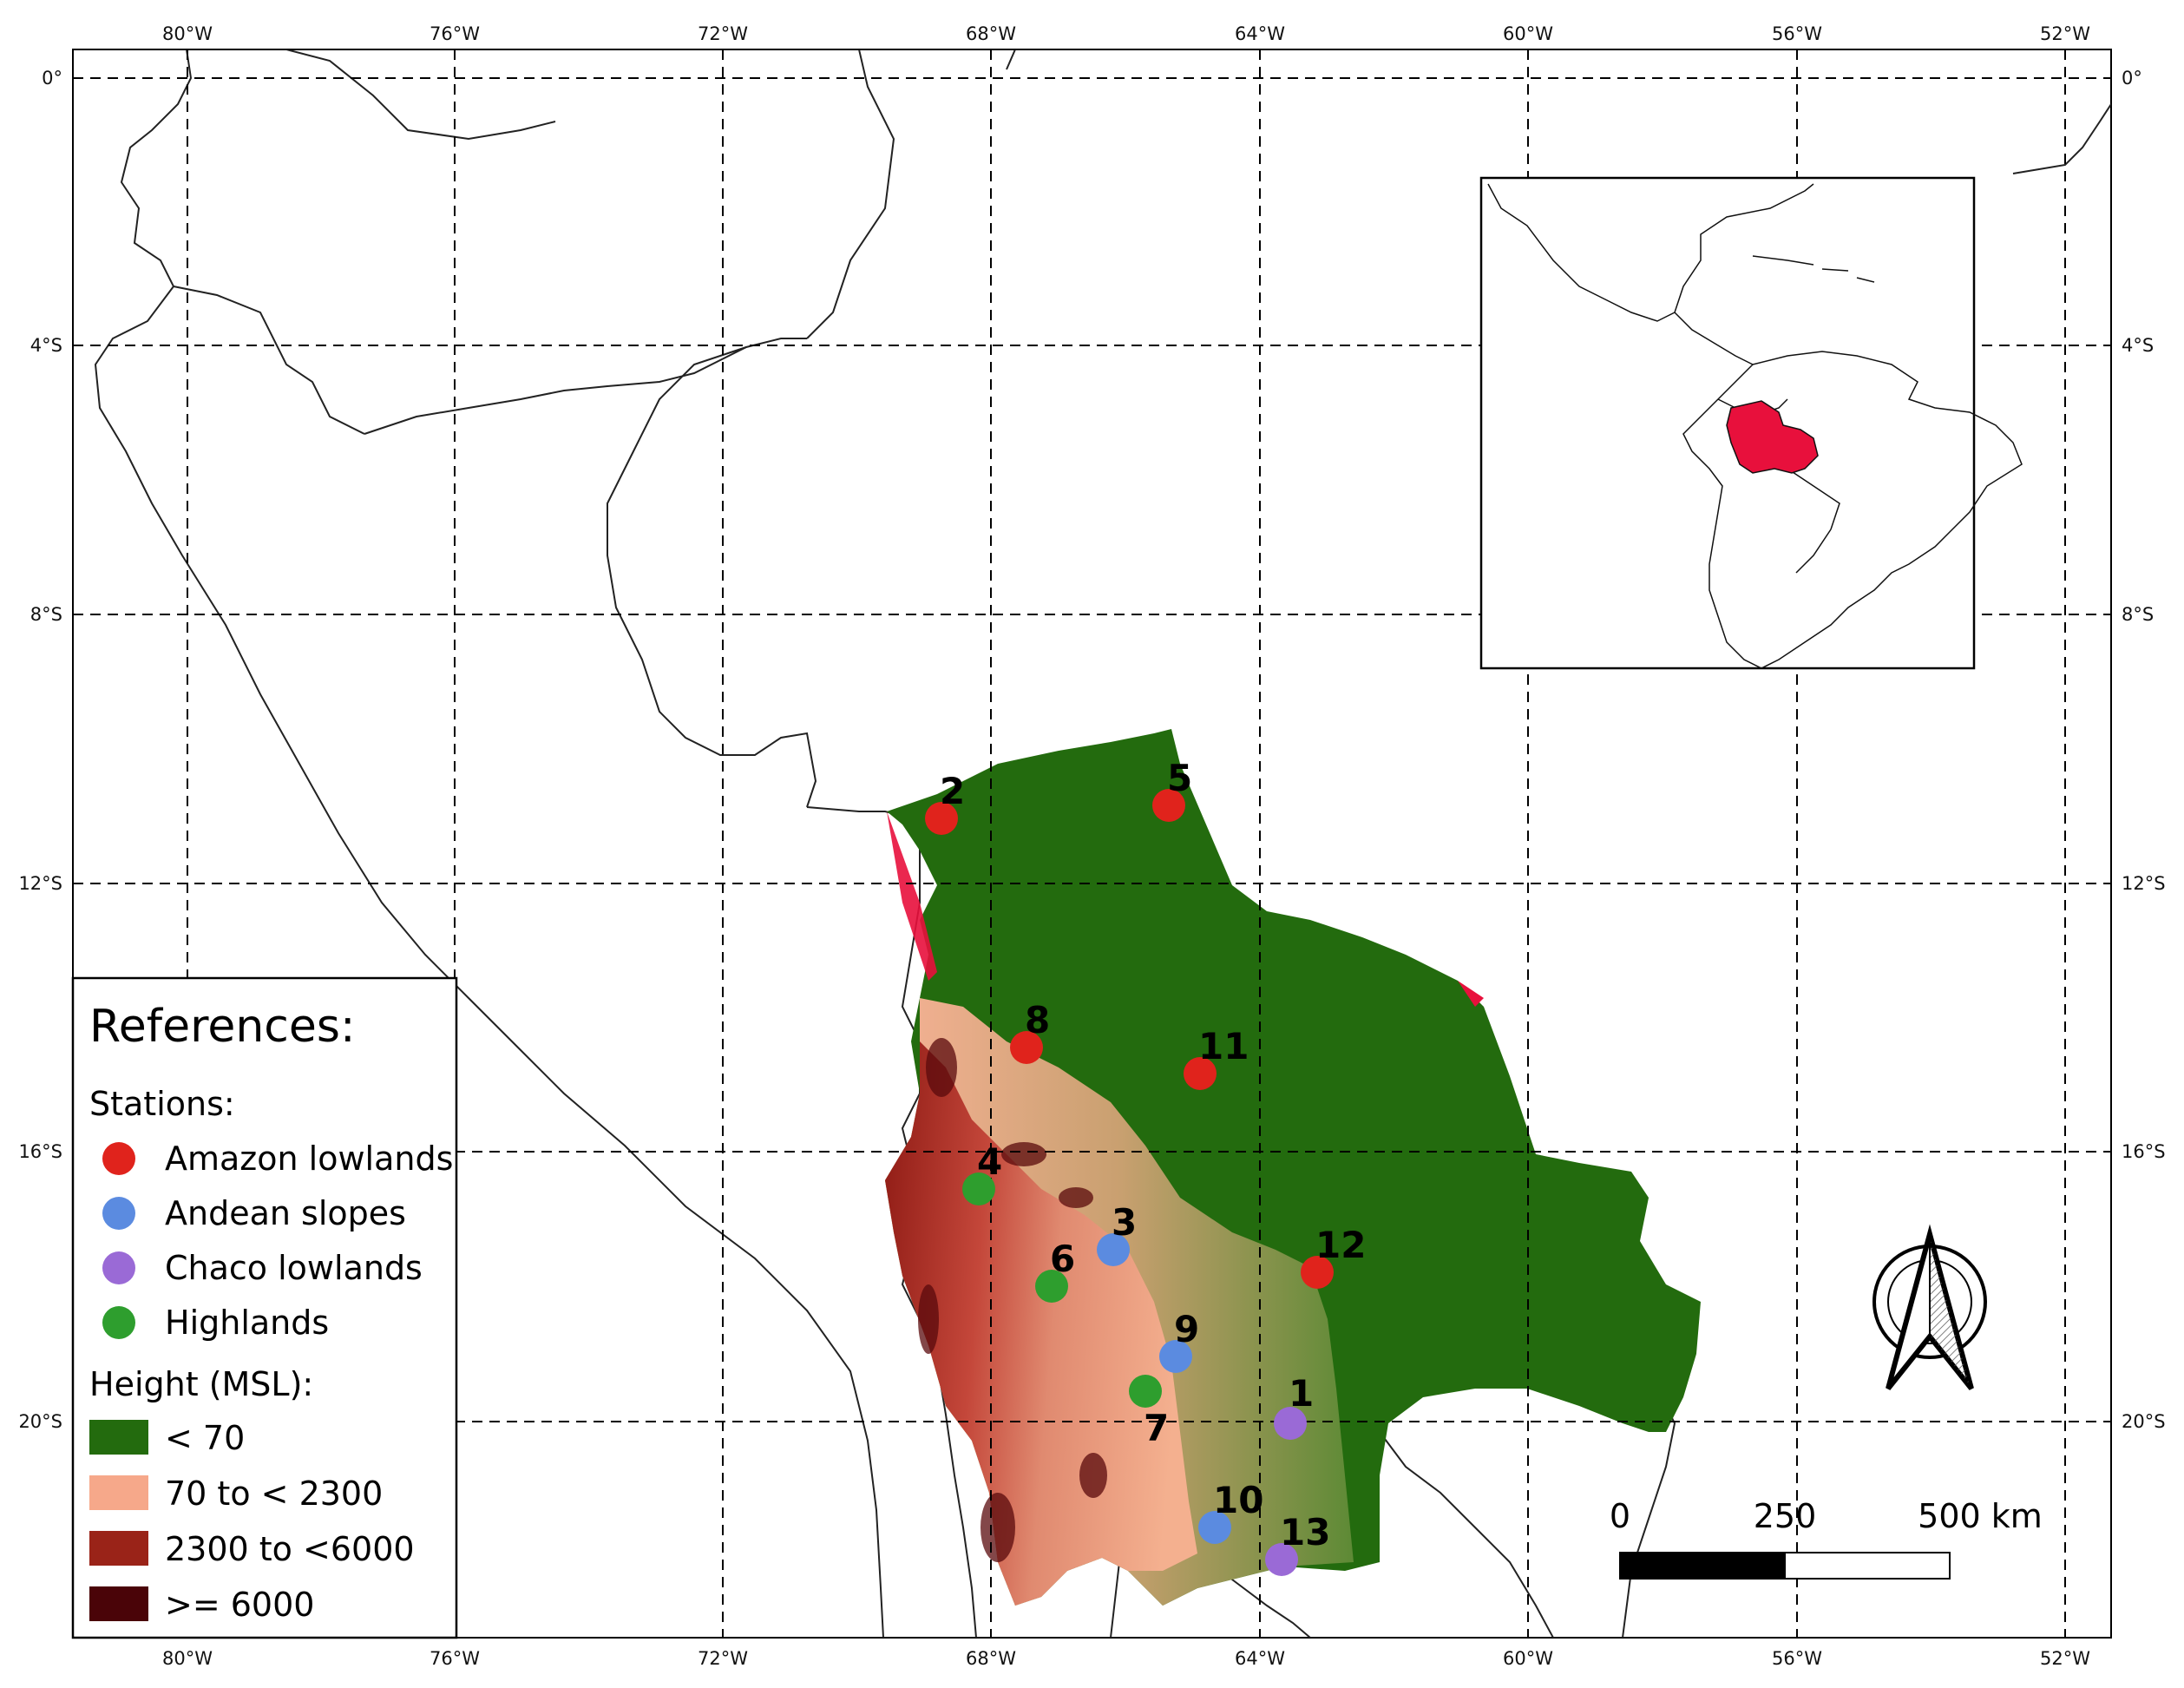  I want to click on lon-tick-bottom: 64°W, so click(1260, 1658).